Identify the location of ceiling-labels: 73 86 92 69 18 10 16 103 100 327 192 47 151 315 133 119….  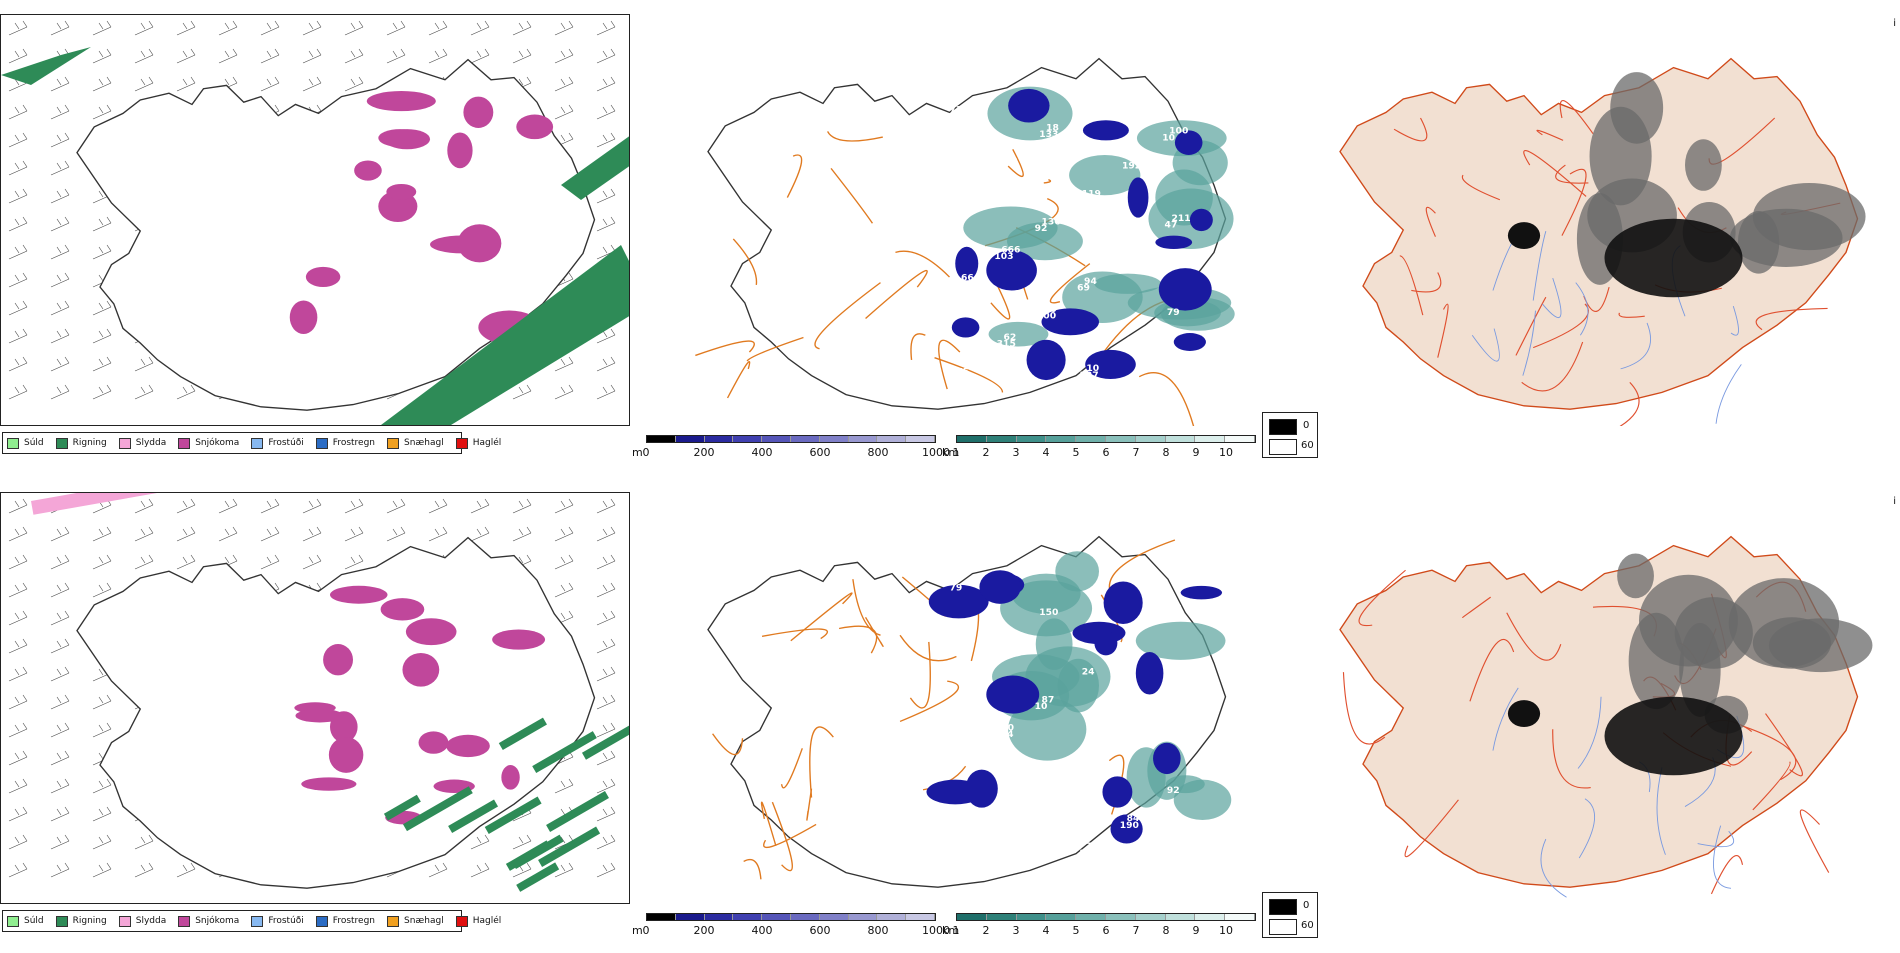
(1070, 242).